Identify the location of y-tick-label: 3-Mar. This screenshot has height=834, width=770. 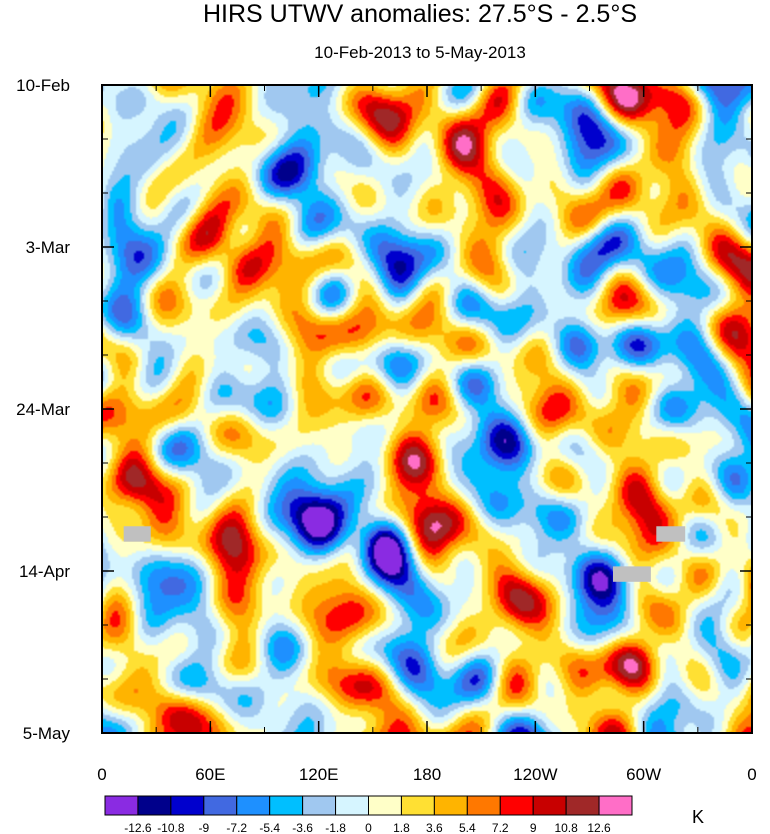
(48, 247).